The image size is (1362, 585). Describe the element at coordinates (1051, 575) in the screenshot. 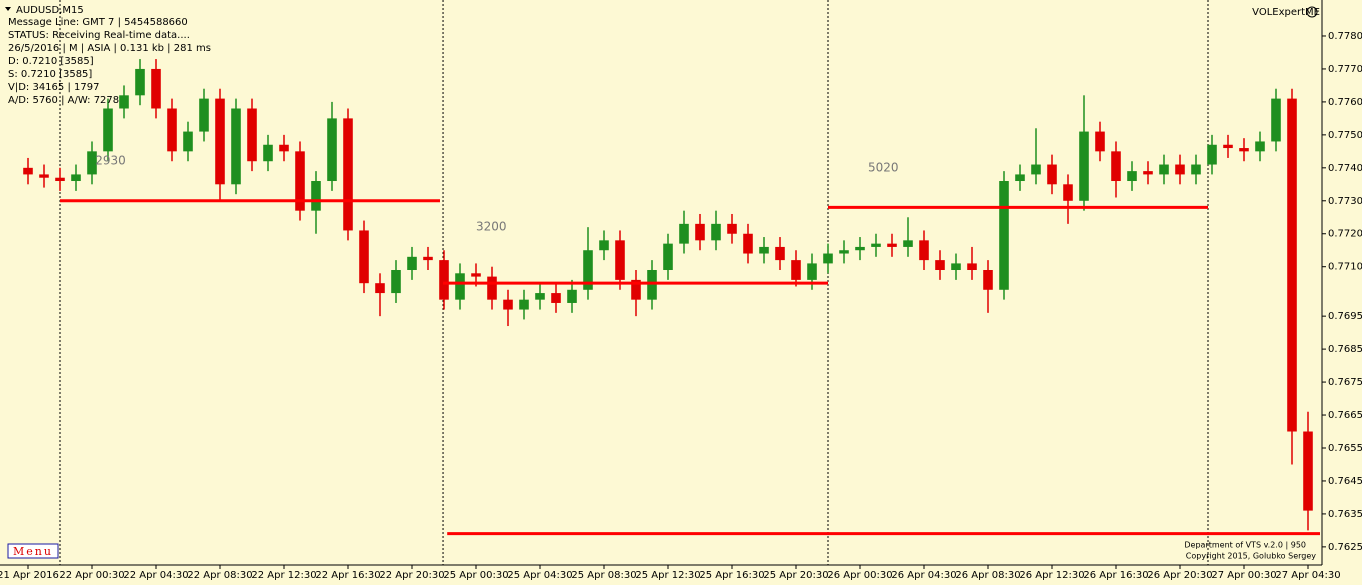

I see `x-tick-label: 26 Apr 12:30` at that location.